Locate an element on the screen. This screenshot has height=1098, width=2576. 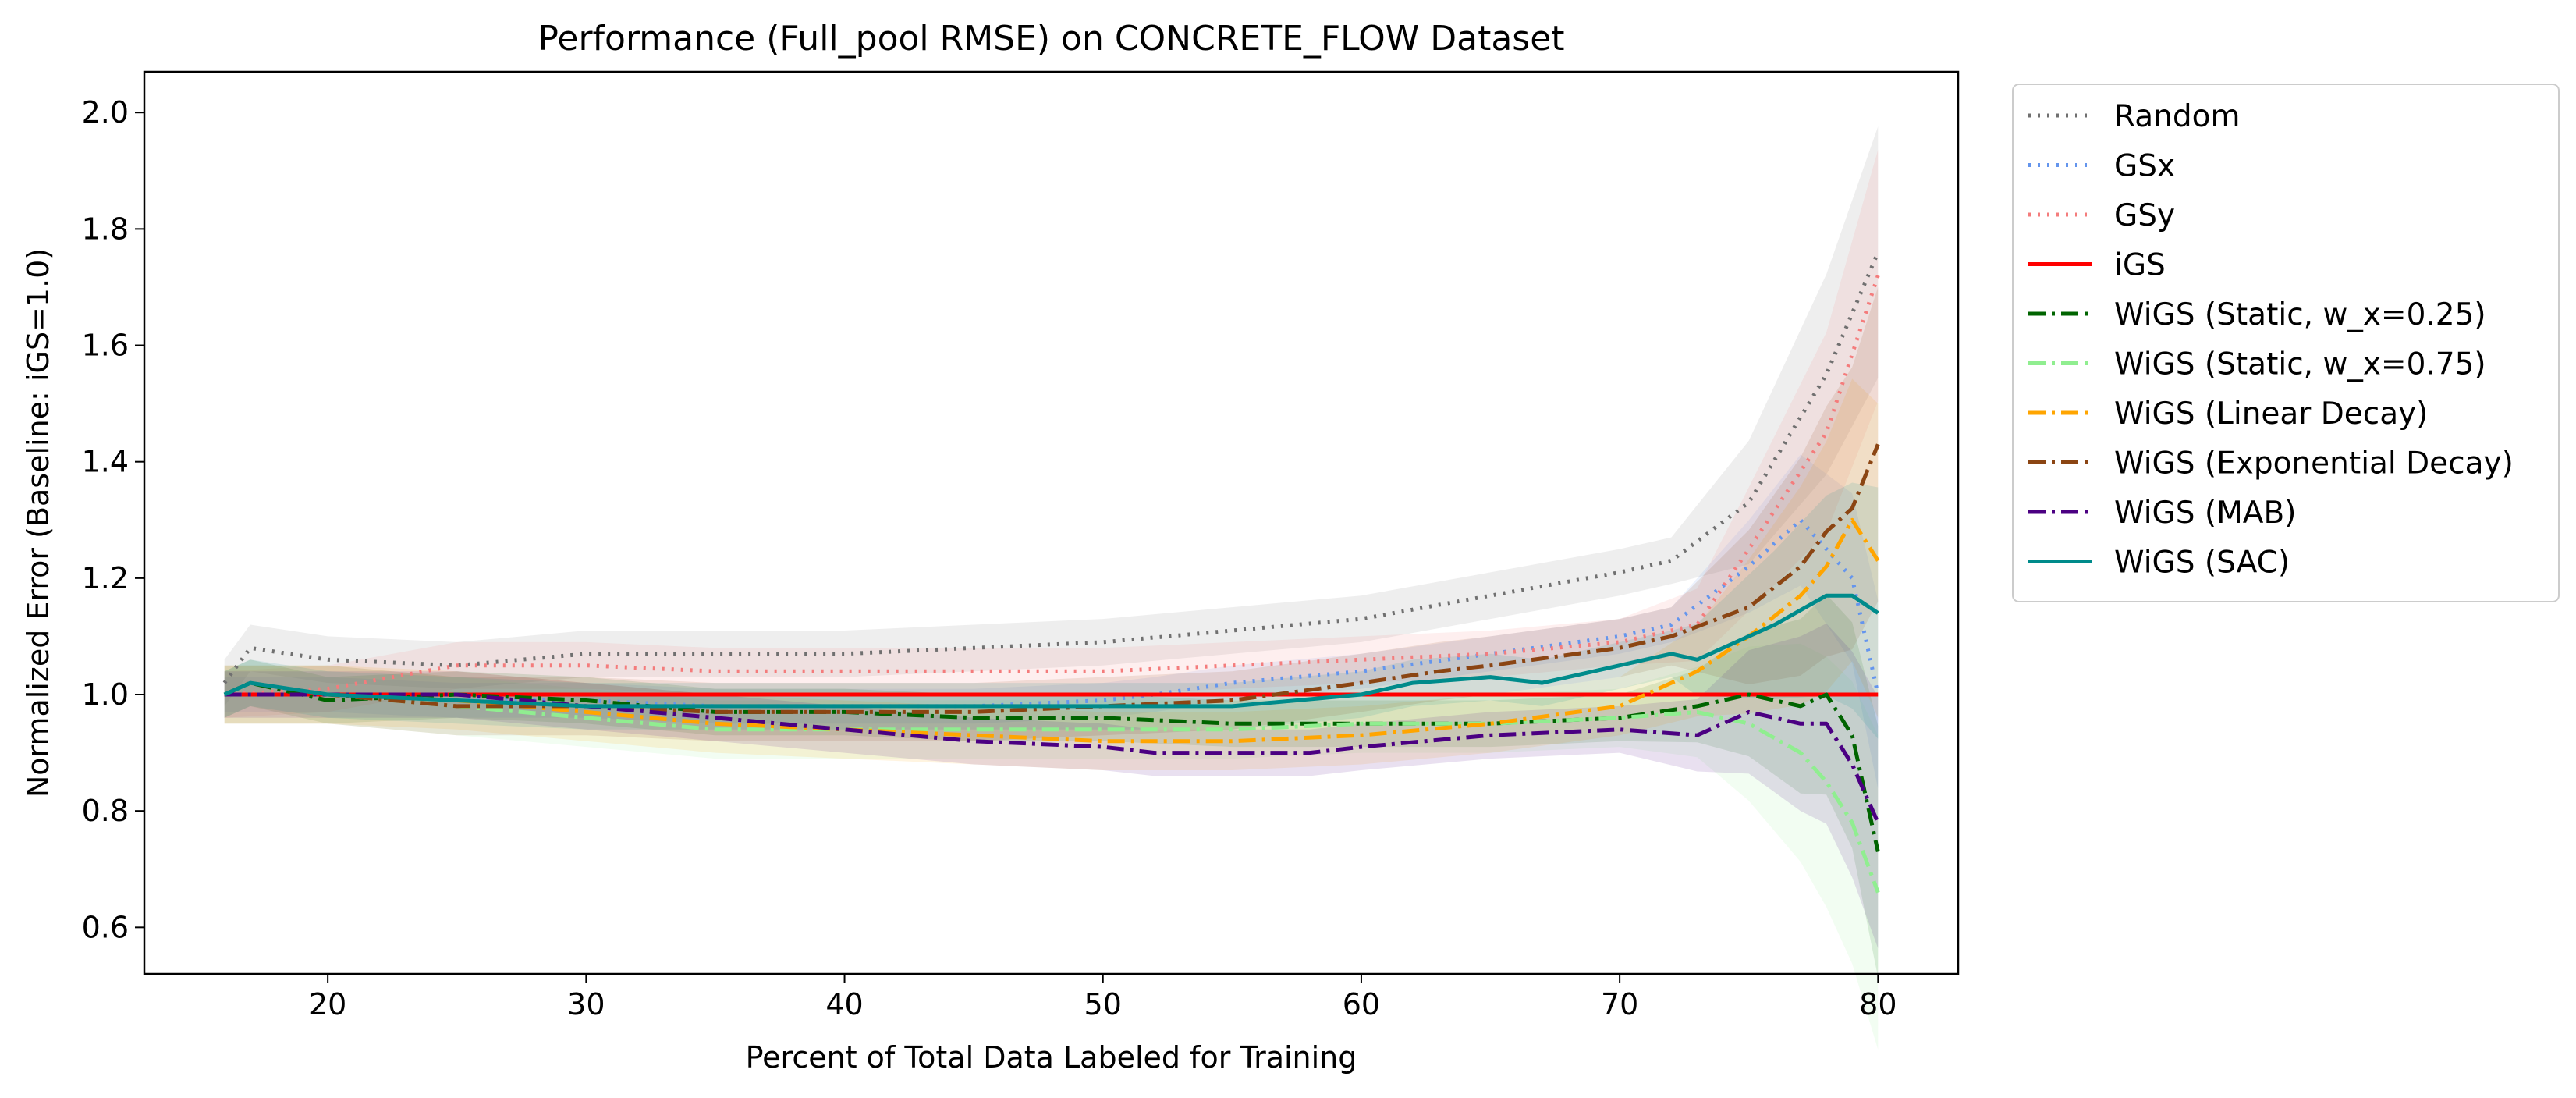
y-axis-label: Normalized Error (Baseline: iGS=1.0) is located at coordinates (38, 523).